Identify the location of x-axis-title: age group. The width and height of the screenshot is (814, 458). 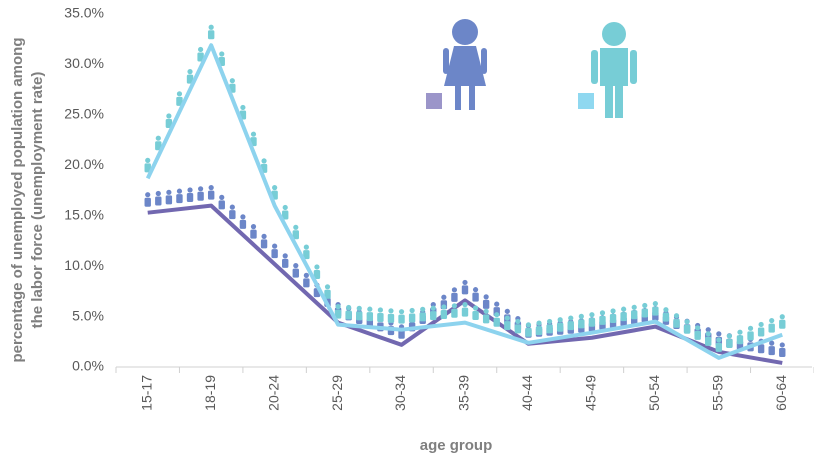
(456, 445).